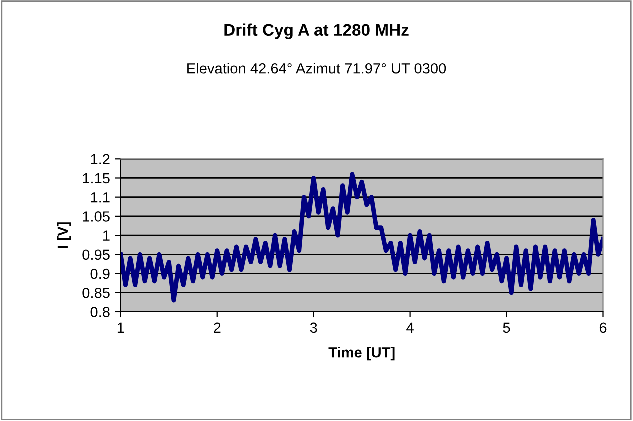  Describe the element at coordinates (100, 197) in the screenshot. I see `y-tick-label: 1.1` at that location.